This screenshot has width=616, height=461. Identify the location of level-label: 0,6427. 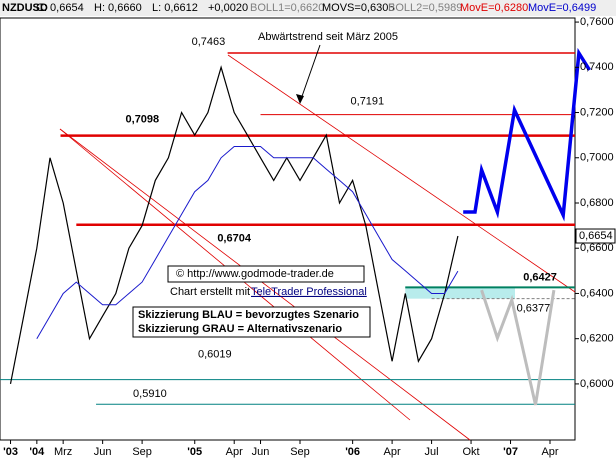
(540, 277).